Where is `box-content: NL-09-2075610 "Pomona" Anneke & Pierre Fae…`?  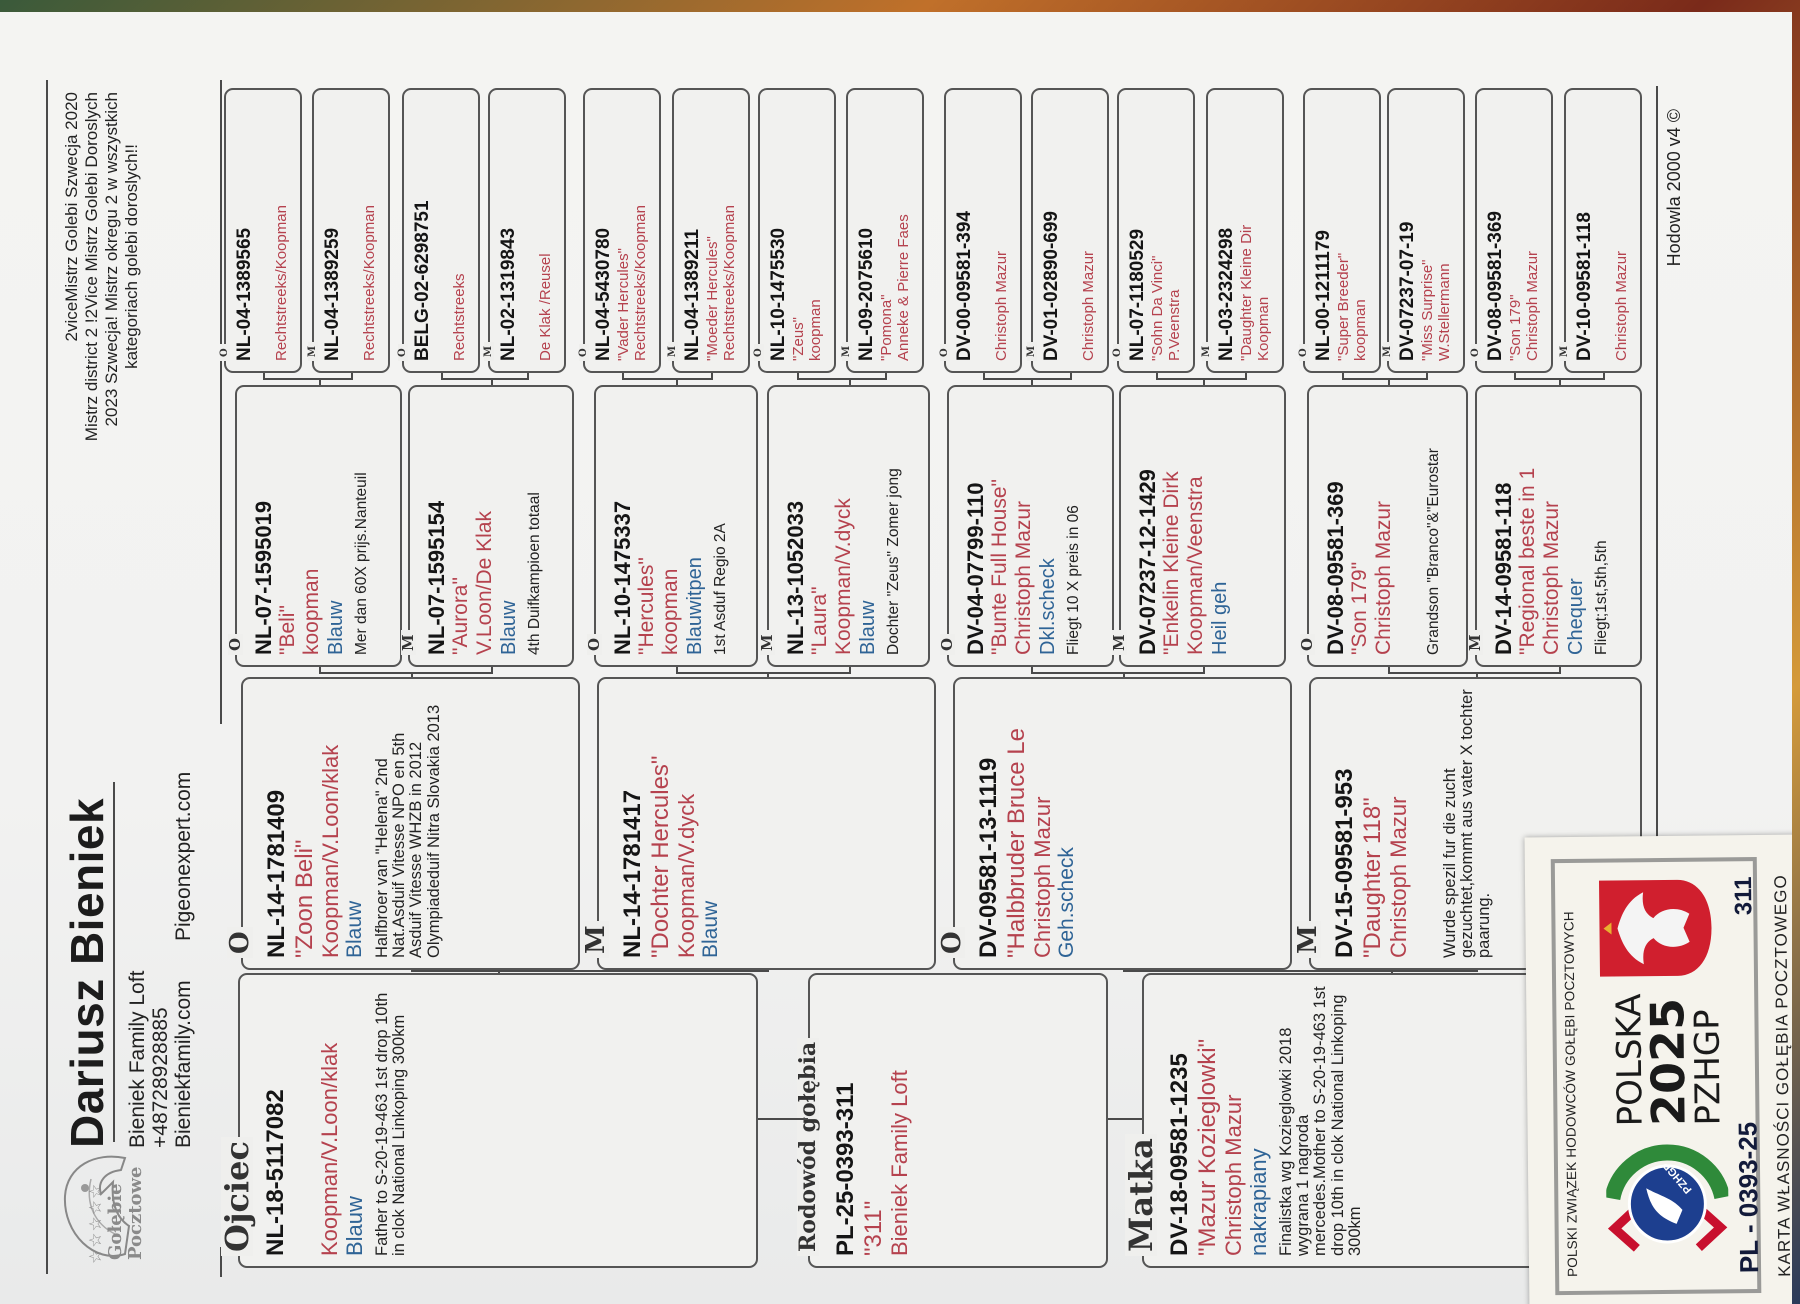 box-content: NL-09-2075610 "Pomona" Anneke & Pierre Fae… is located at coordinates (884, 229).